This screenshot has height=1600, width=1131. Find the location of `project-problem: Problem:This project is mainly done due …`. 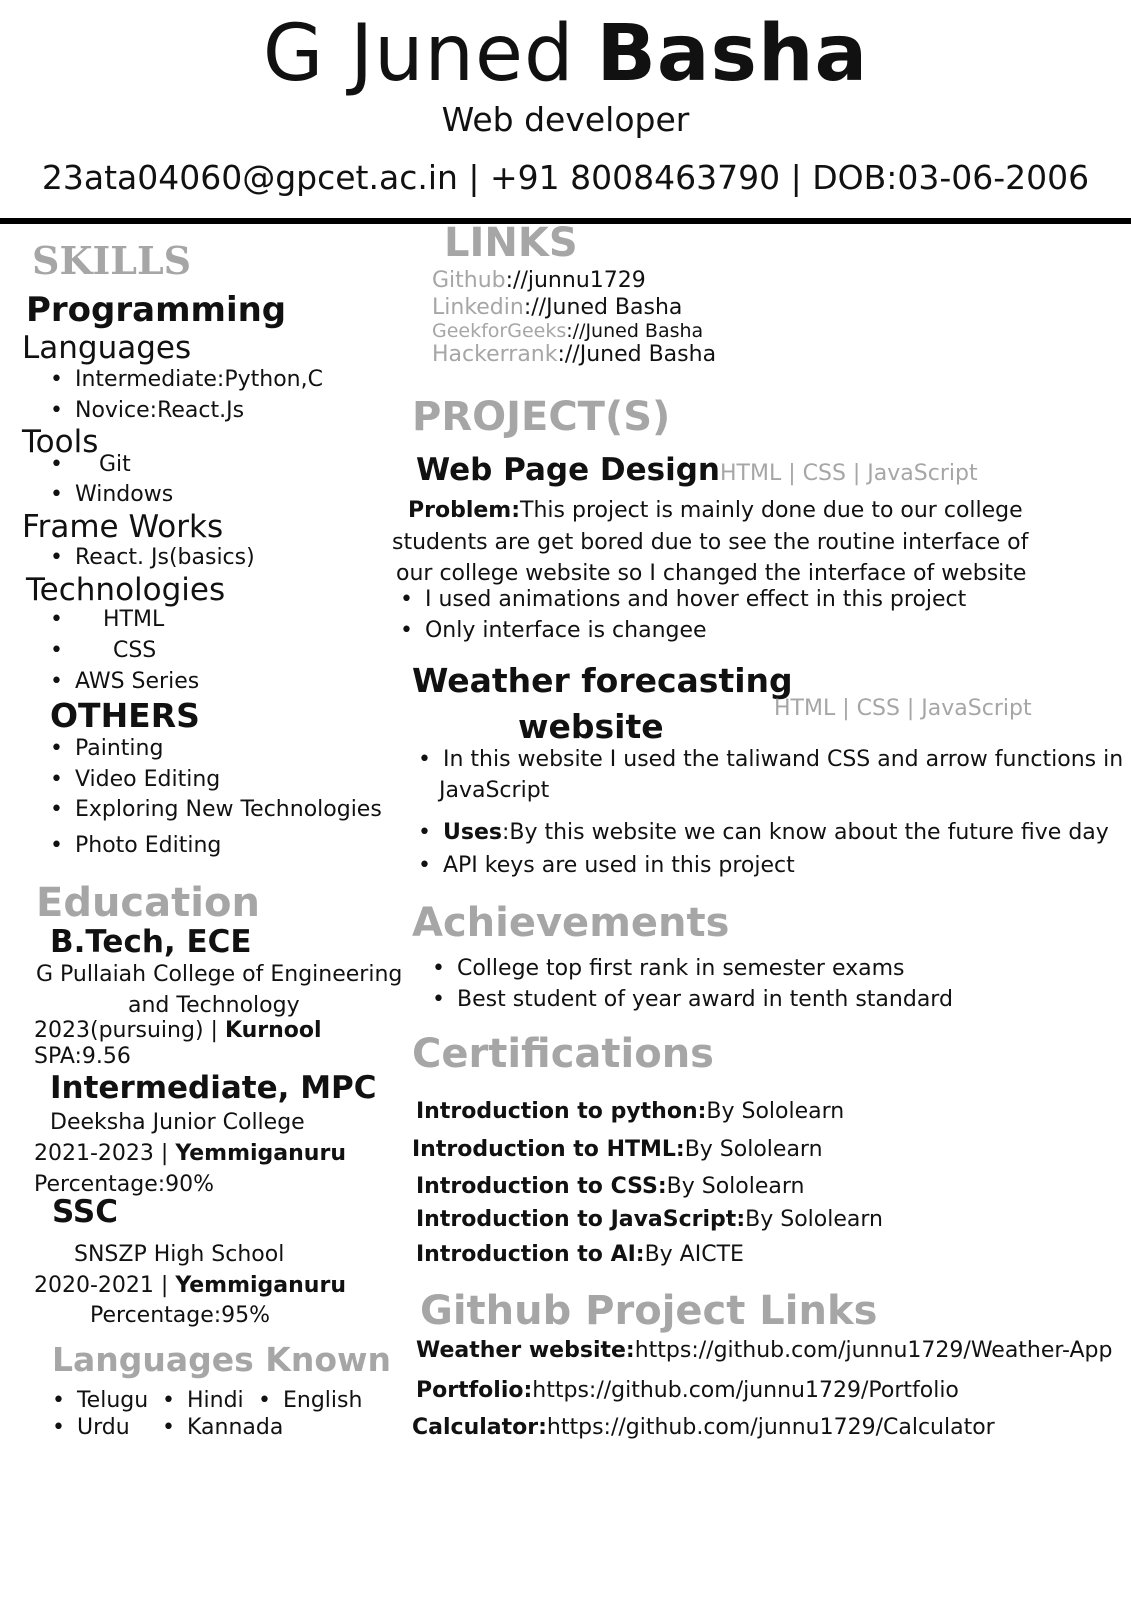

project-problem: Problem:This project is mainly done due … is located at coordinates (715, 510).